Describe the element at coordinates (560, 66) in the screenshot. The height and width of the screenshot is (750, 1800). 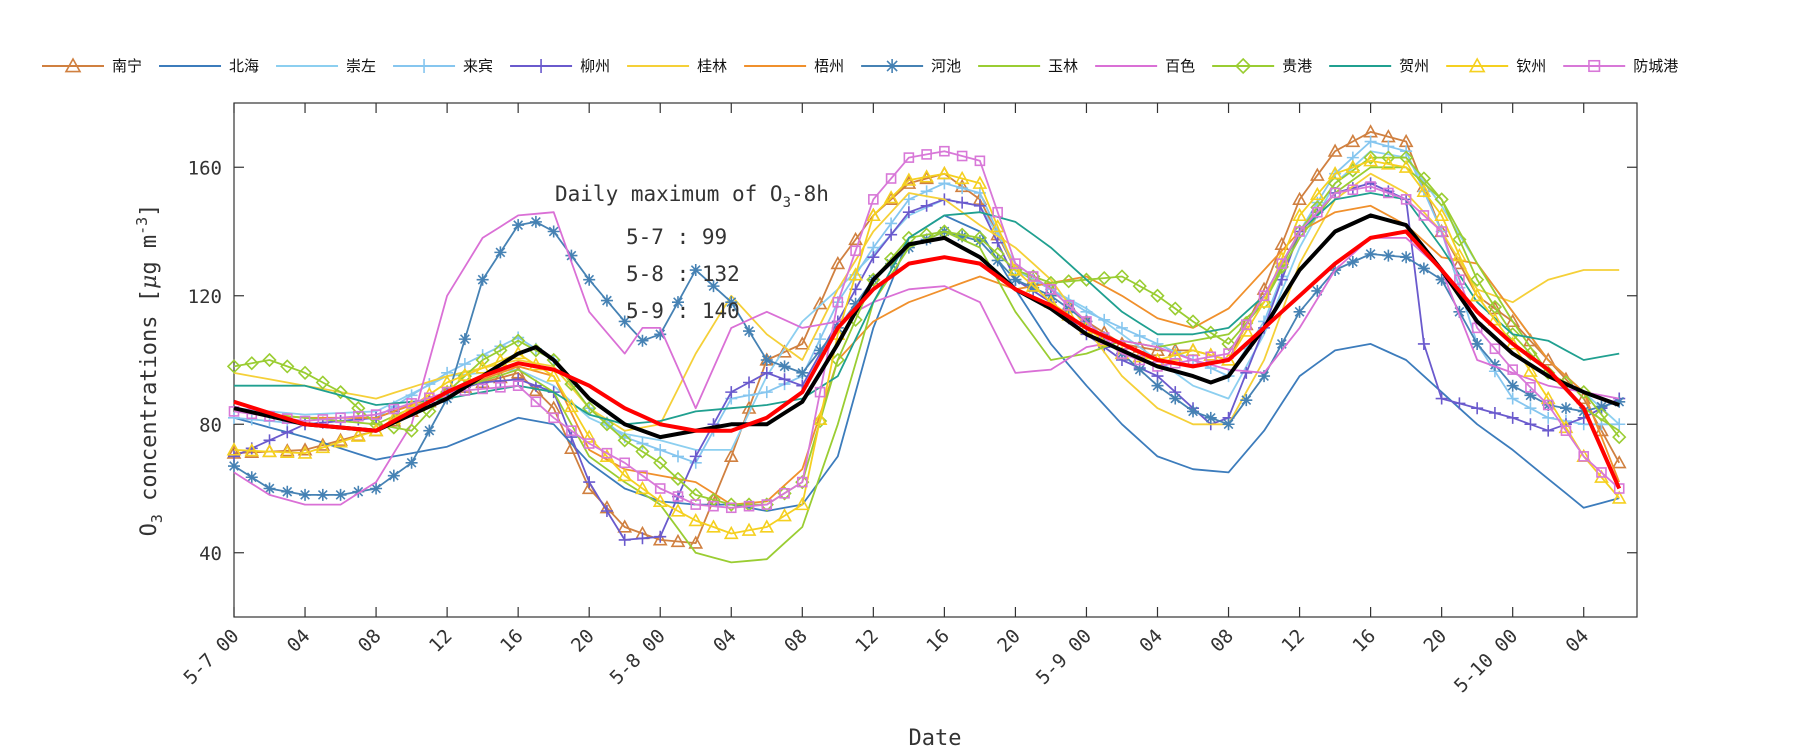
I see `legend-item-4: 柳州` at that location.